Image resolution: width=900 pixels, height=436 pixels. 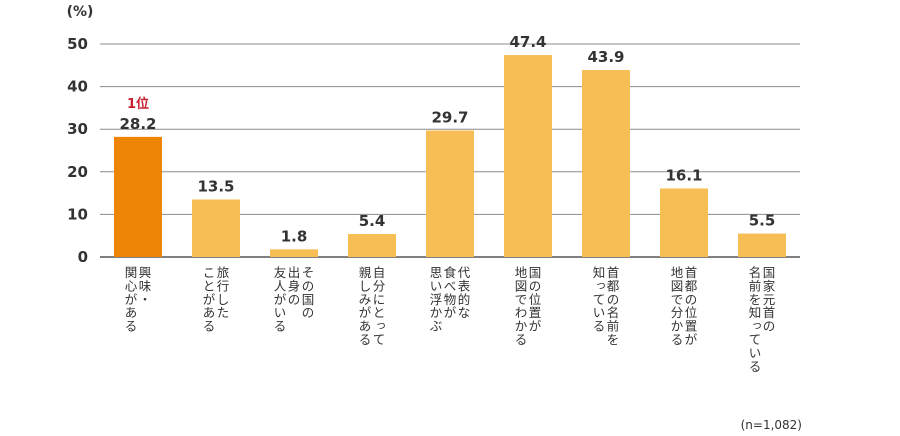 What do you see at coordinates (77, 44) in the screenshot?
I see `y-tick-label: 50` at bounding box center [77, 44].